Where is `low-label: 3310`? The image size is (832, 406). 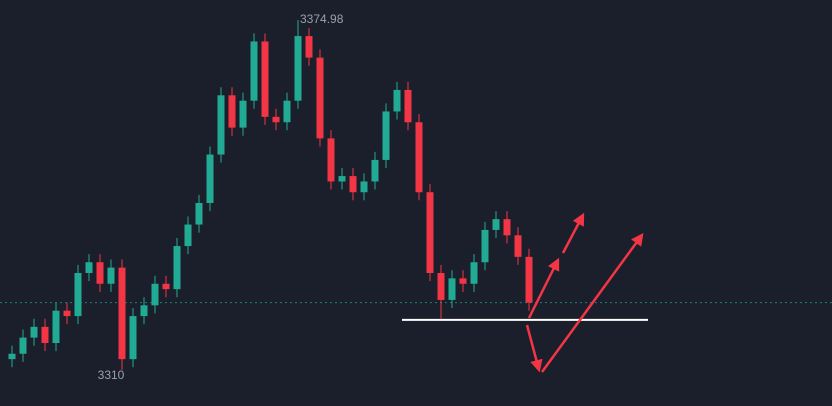 low-label: 3310 is located at coordinates (111, 375).